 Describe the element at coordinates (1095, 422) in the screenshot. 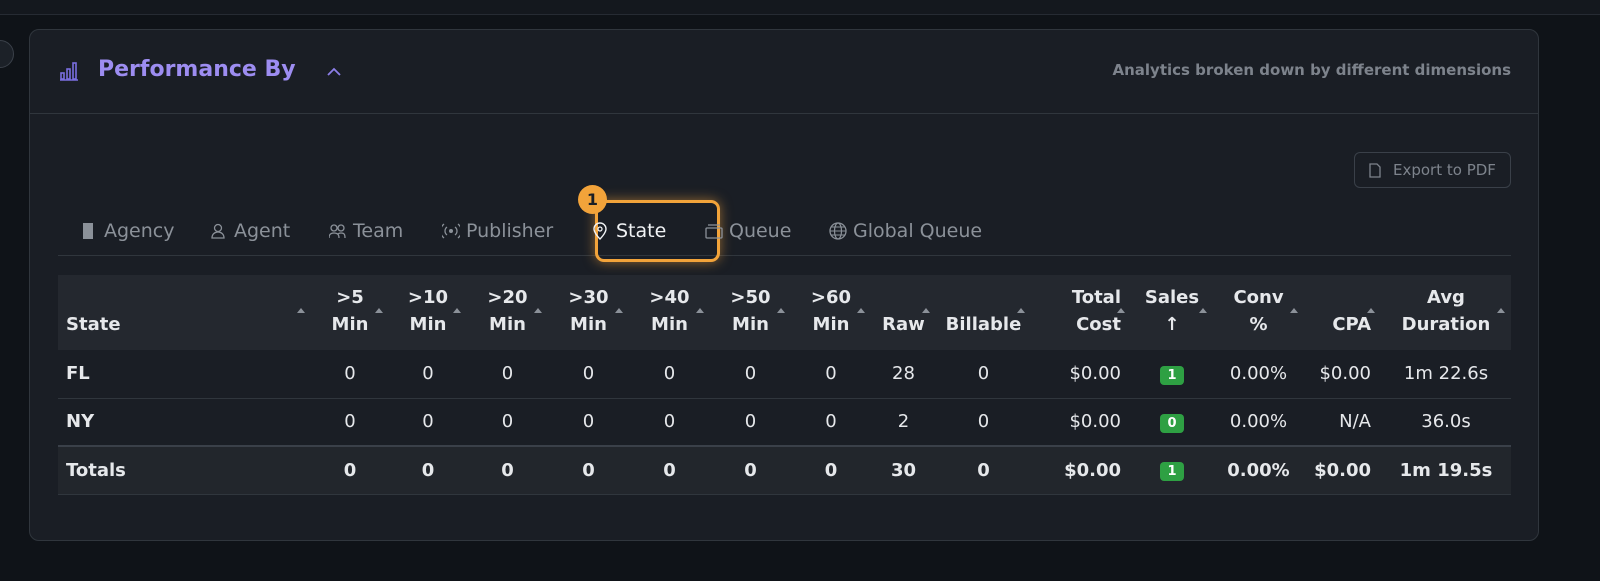

I see `cell-text: $0.00` at that location.